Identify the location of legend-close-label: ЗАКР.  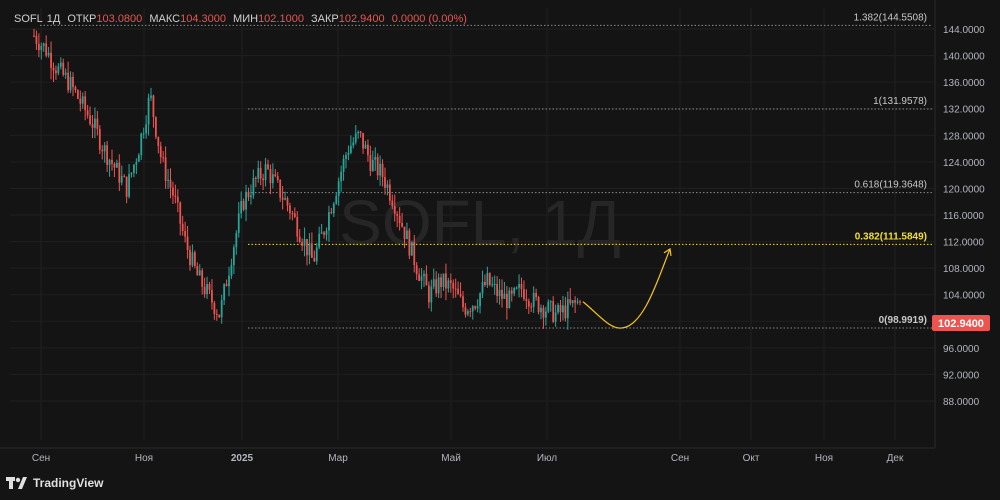
(325, 19).